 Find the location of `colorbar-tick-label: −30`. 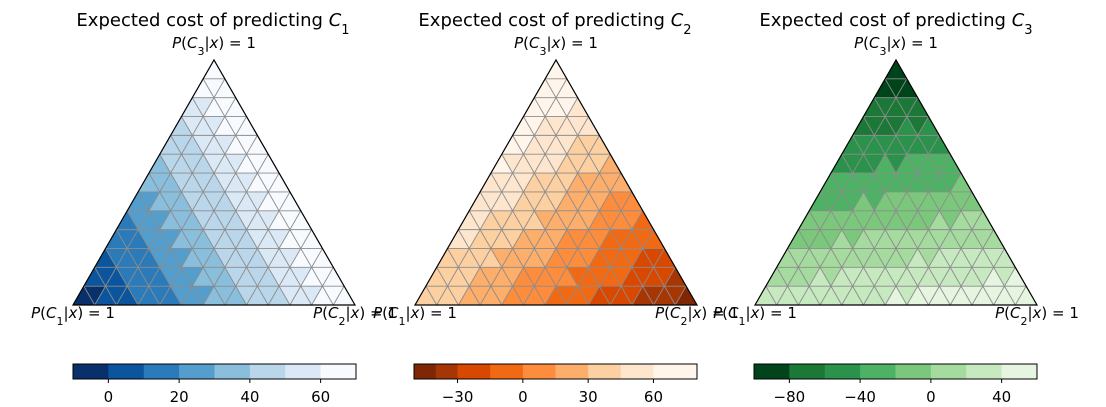

colorbar-tick-label: −30 is located at coordinates (458, 397).